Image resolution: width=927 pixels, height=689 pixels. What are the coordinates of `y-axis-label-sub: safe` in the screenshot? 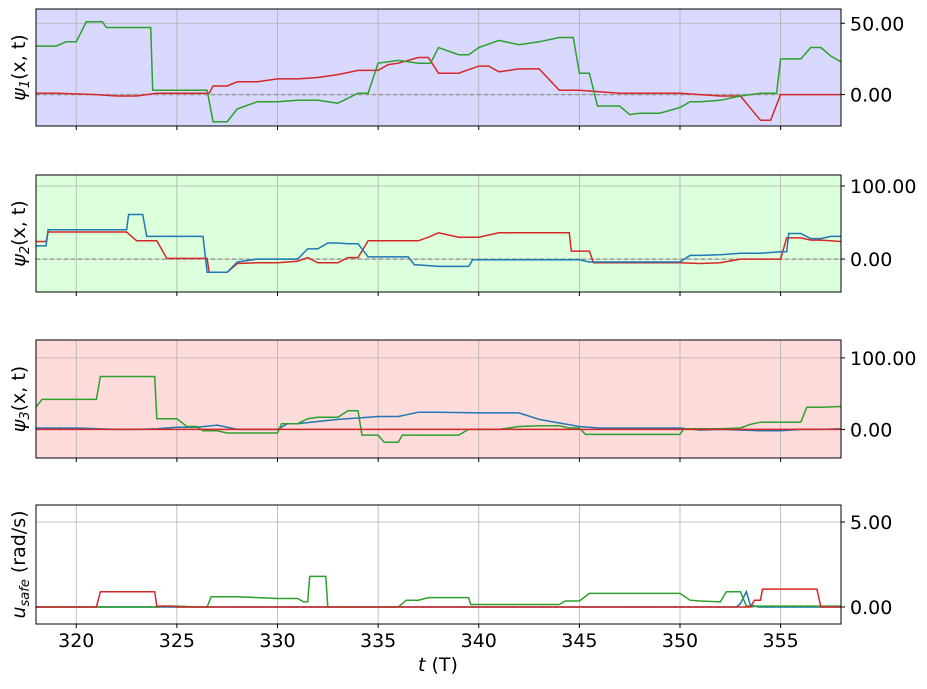 It's located at (25, 592).